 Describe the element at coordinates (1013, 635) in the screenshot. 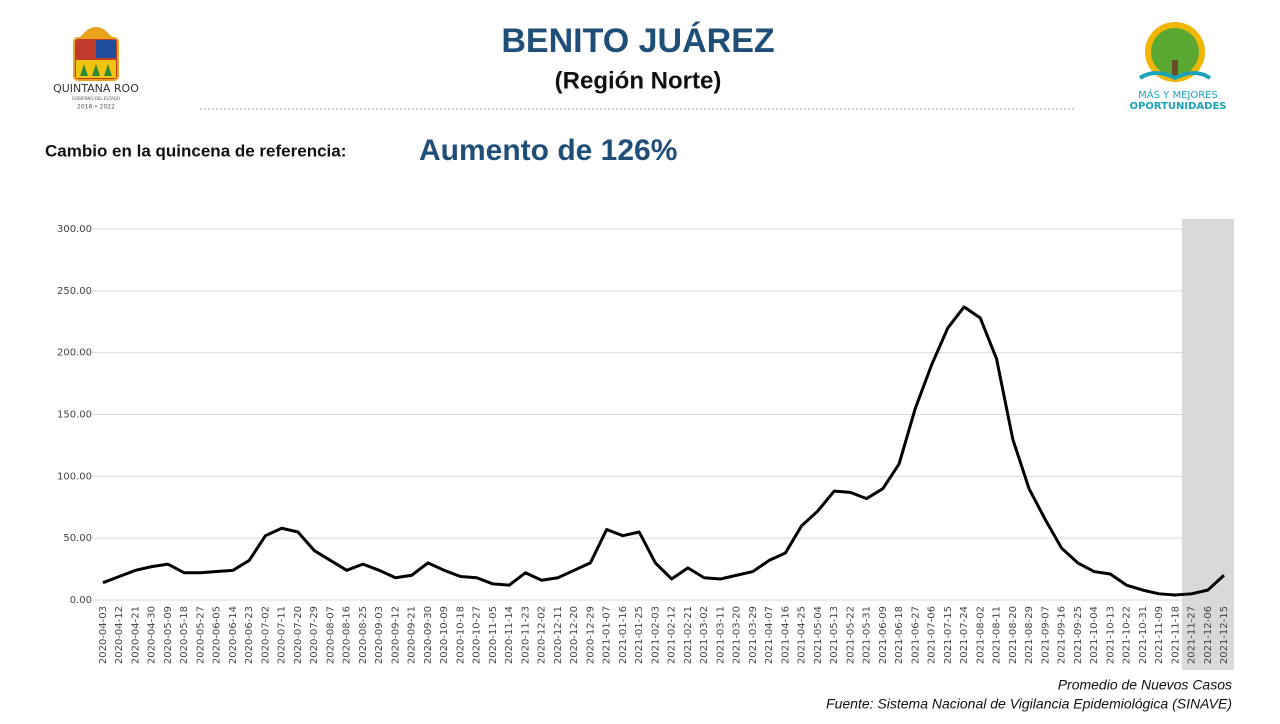

I see `x-tick-label: 2021-08-20` at that location.